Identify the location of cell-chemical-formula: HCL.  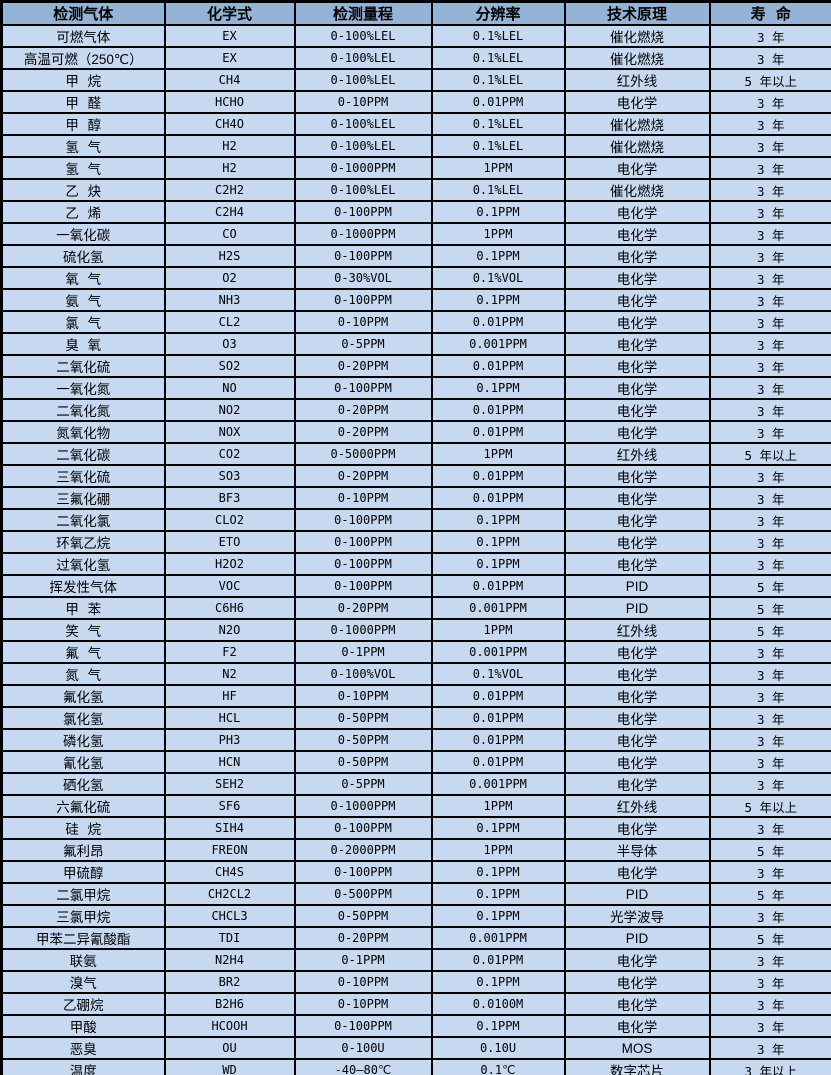
(229, 718).